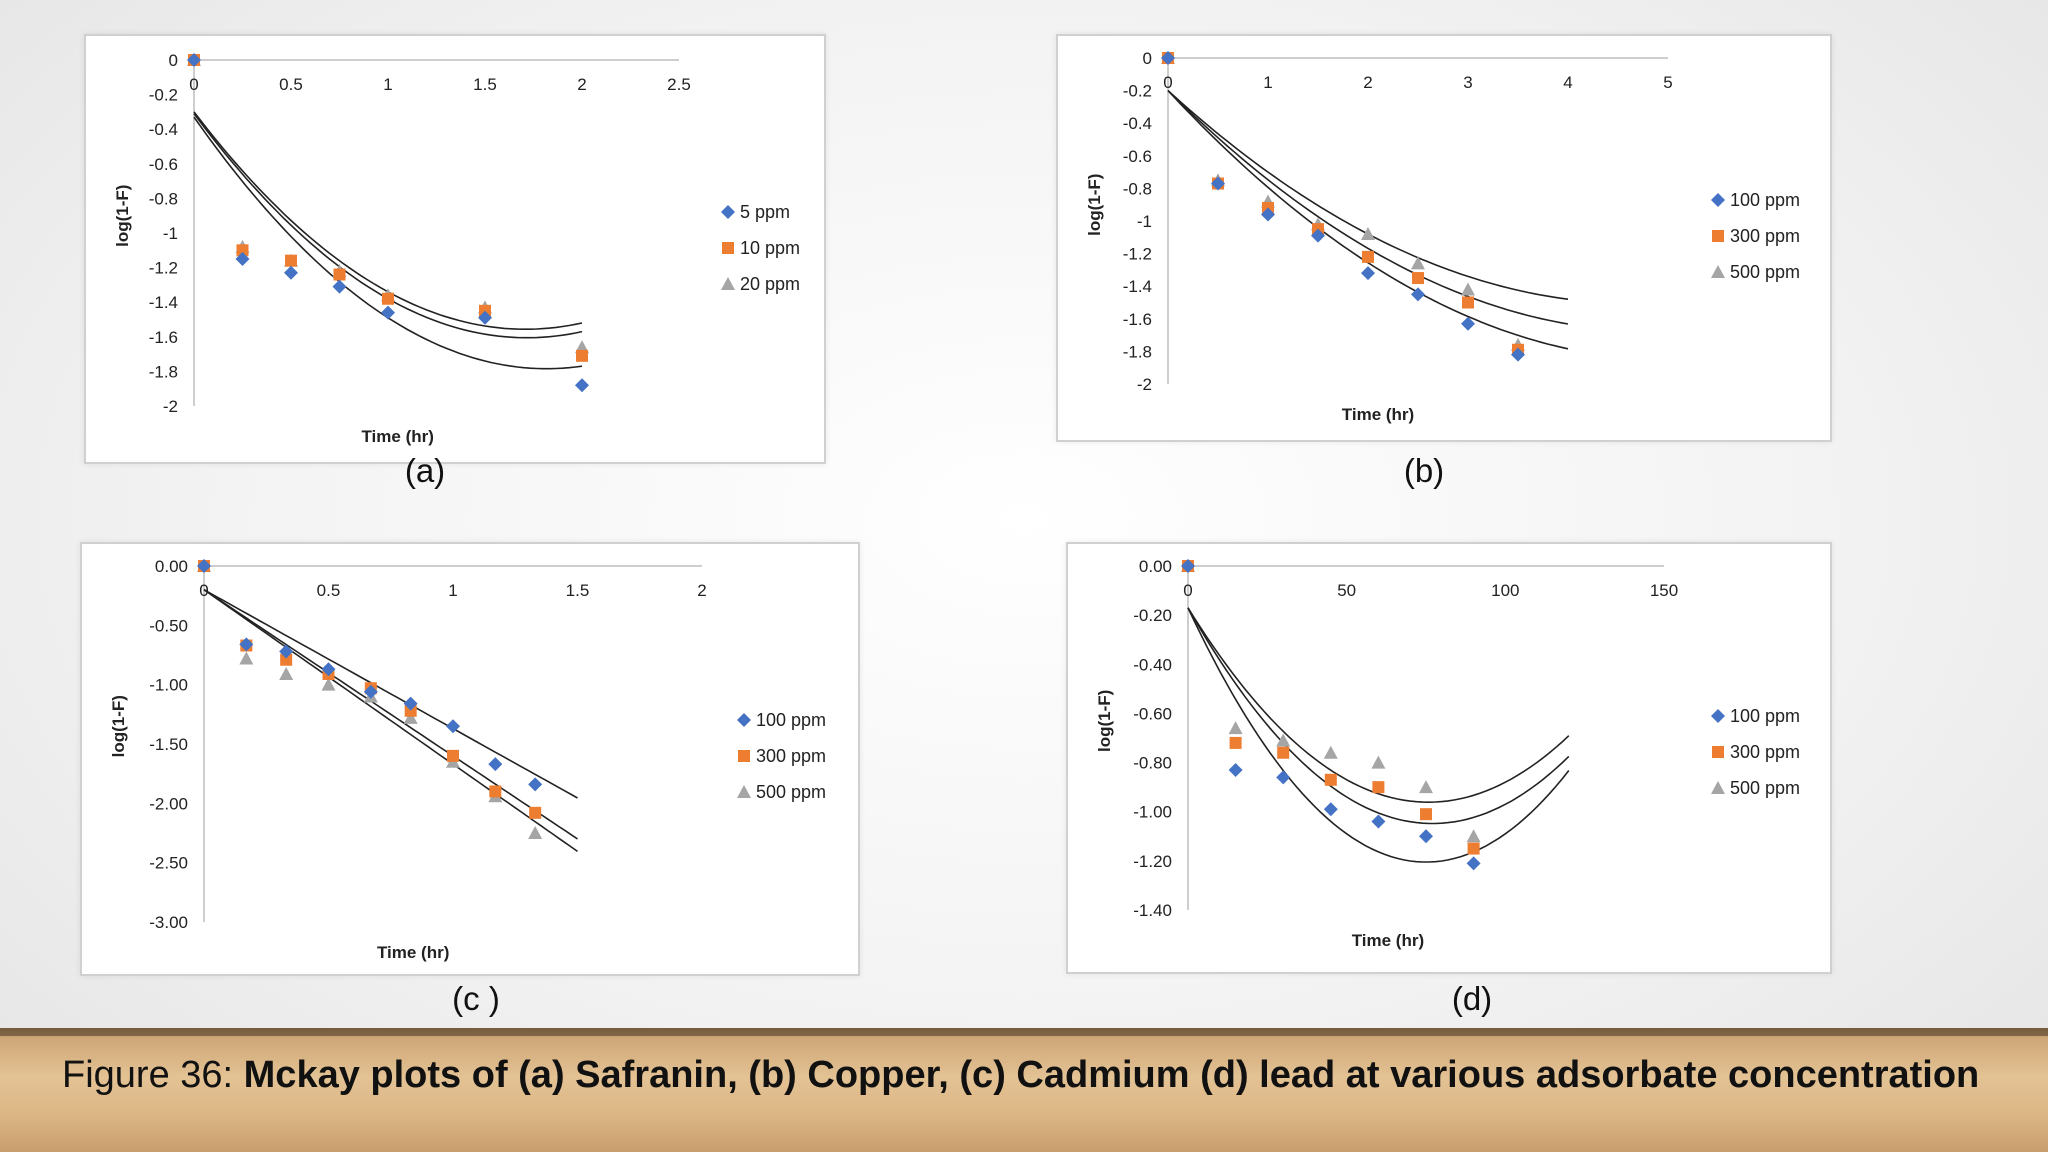  I want to click on x-tick-label: 150, so click(1664, 590).